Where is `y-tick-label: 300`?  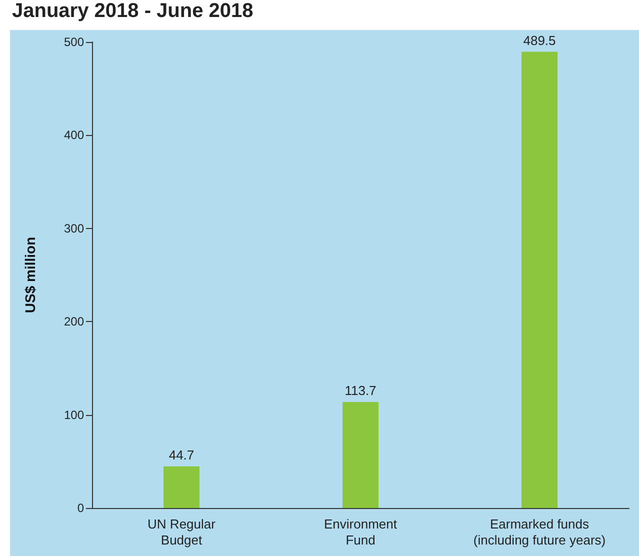
y-tick-label: 300 is located at coordinates (74, 228).